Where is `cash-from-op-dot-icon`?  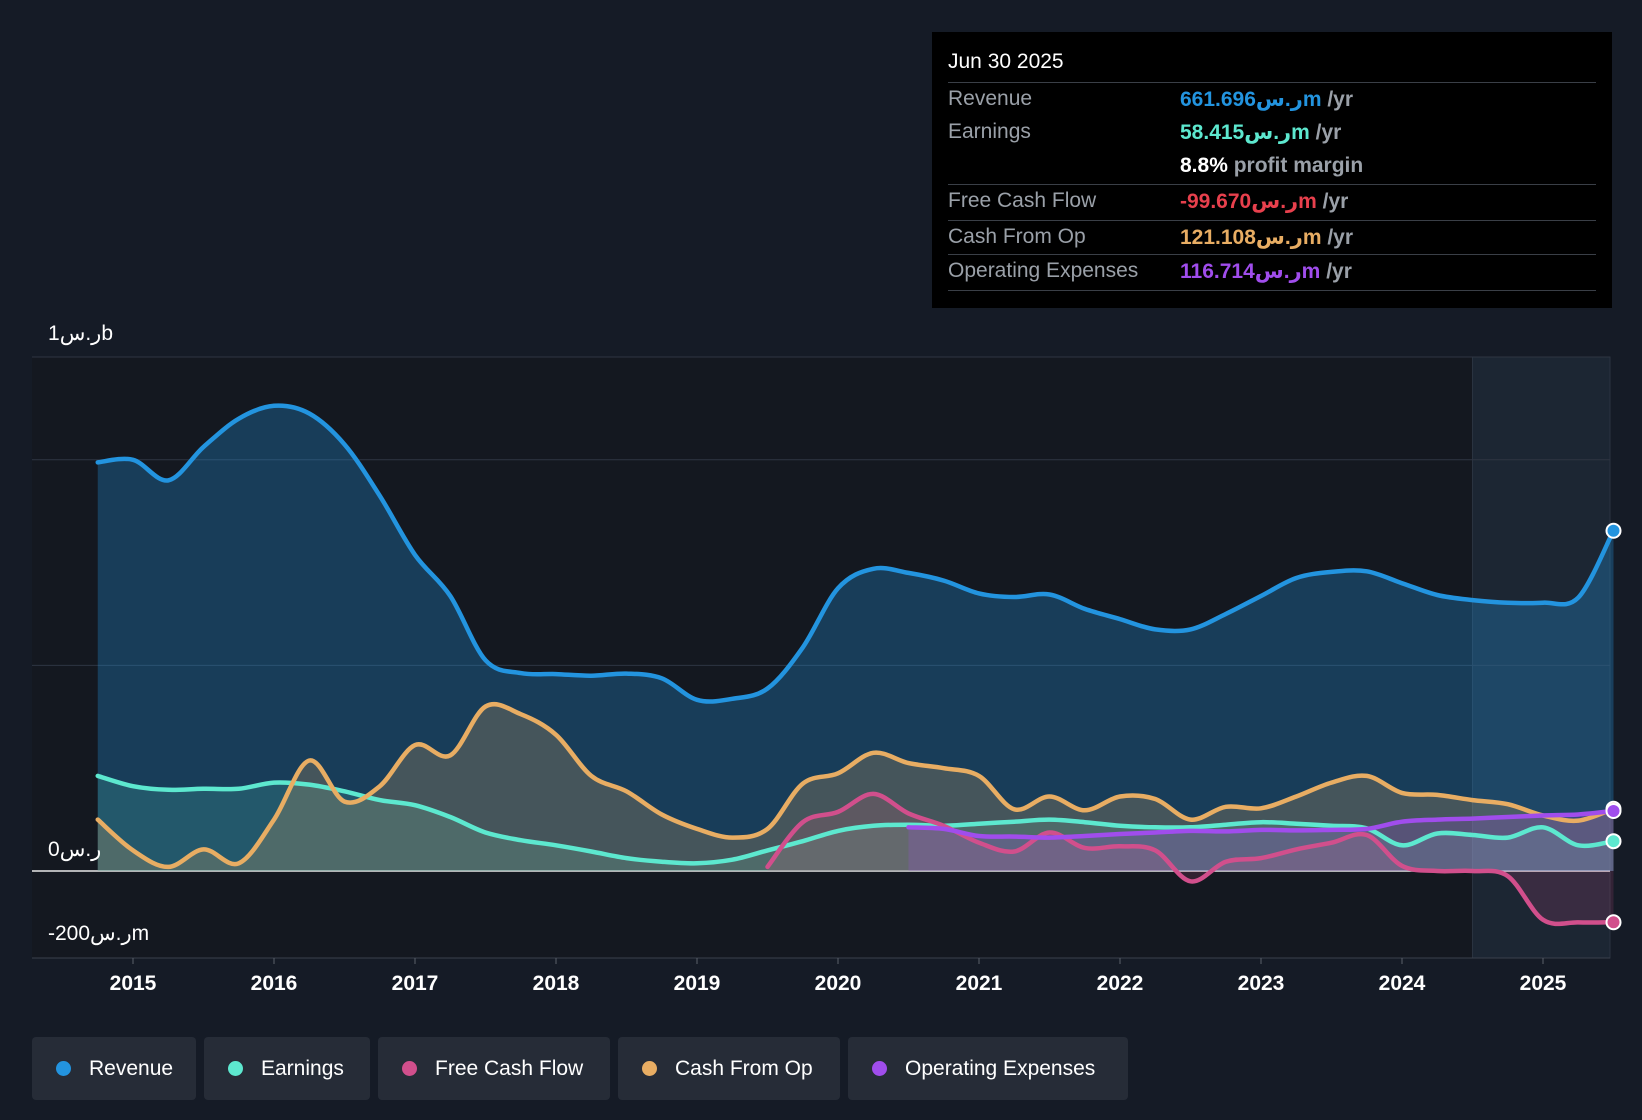 cash-from-op-dot-icon is located at coordinates (649, 1068).